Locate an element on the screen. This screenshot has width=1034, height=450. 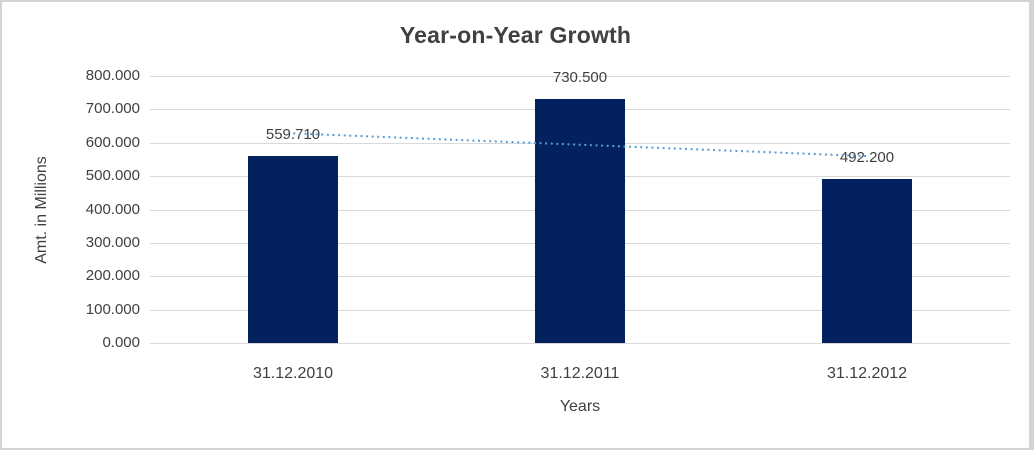
chart-title: Year-on-Year Growth is located at coordinates (515, 35).